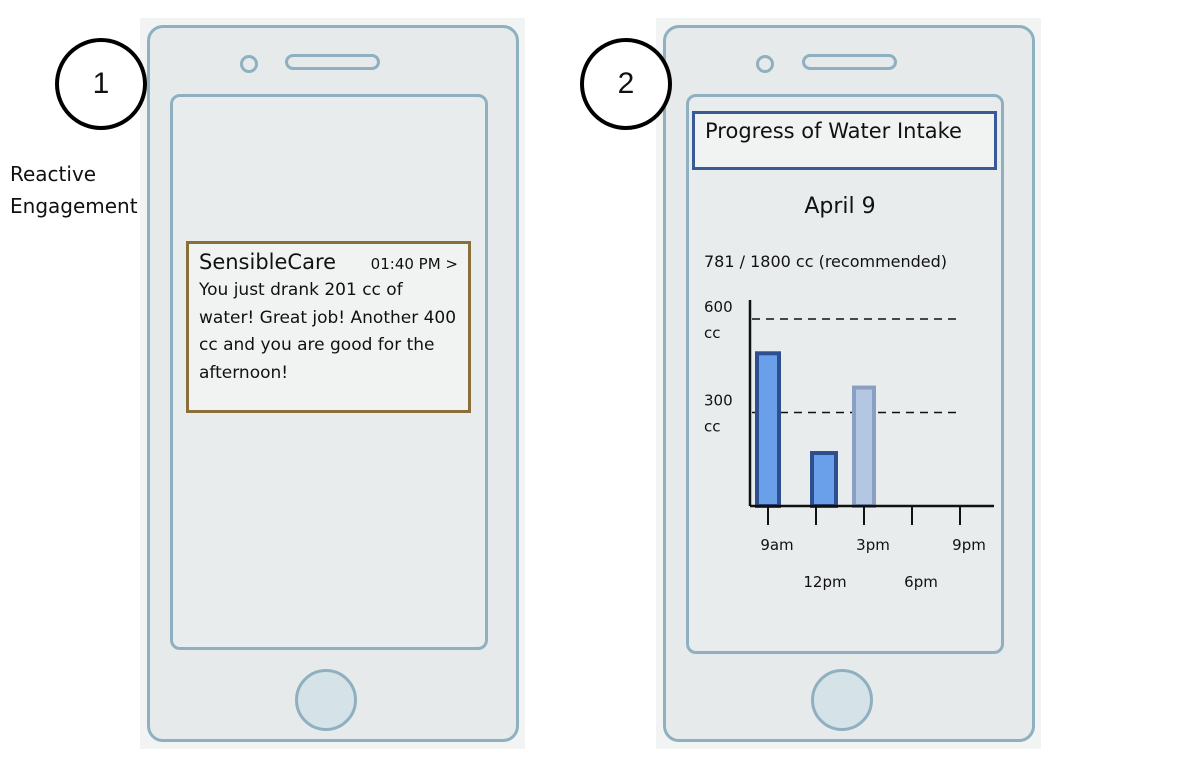 Image resolution: width=1200 pixels, height=759 pixels. I want to click on label-line-2: Engagement, so click(74, 206).